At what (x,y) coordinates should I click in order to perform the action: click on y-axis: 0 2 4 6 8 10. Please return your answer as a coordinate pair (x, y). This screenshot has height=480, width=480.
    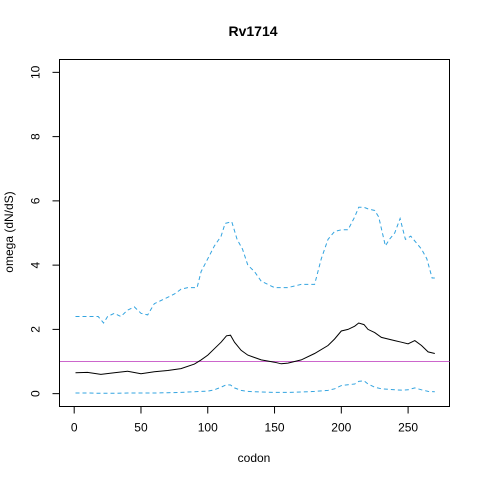
    Looking at the image, I should click on (44, 231).